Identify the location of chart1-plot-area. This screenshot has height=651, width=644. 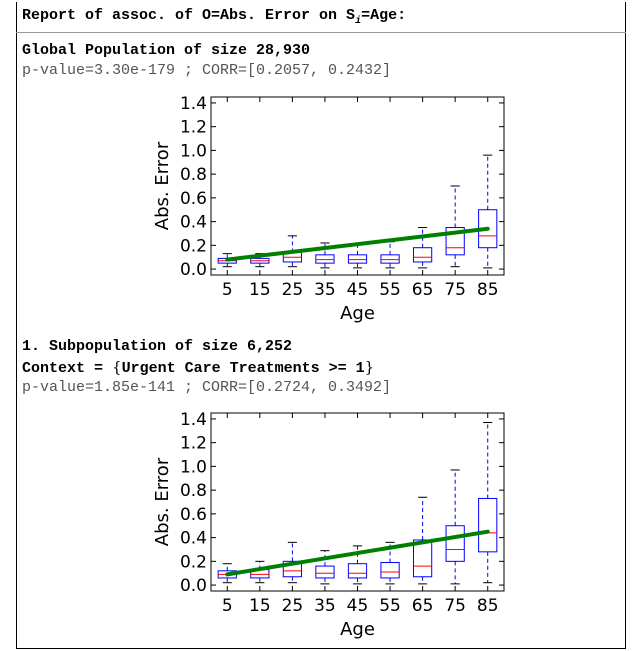
(357, 502).